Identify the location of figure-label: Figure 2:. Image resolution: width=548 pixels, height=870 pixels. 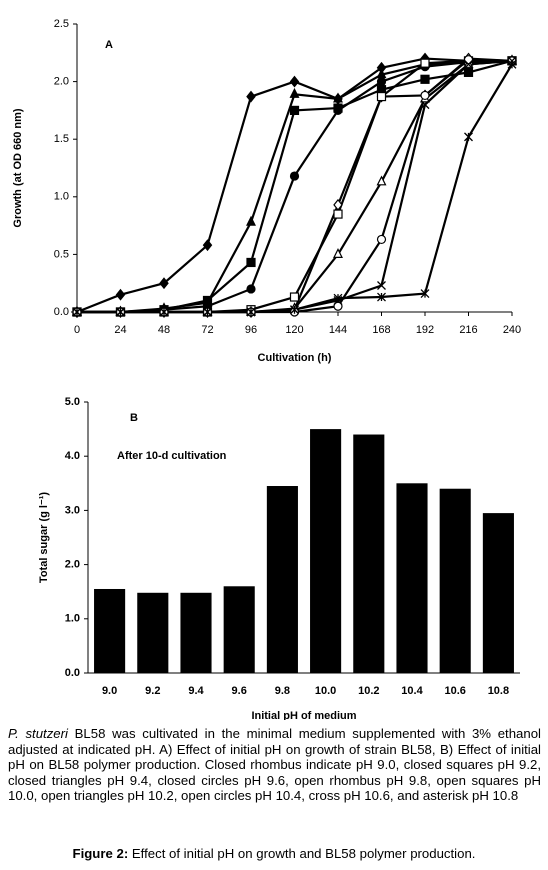
(100, 853).